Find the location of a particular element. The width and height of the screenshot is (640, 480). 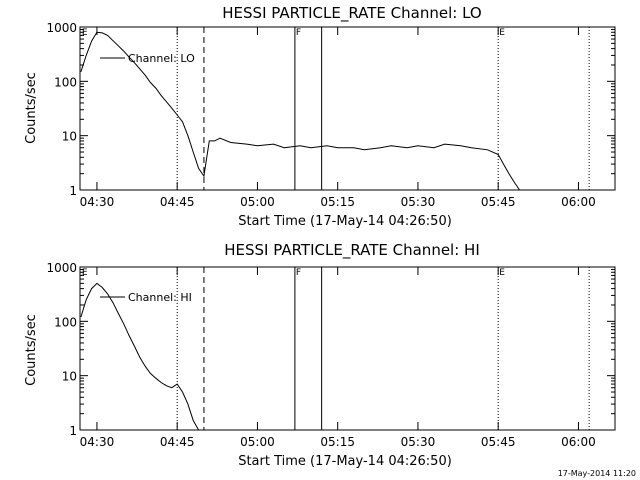

series-line is located at coordinates (140, 356).